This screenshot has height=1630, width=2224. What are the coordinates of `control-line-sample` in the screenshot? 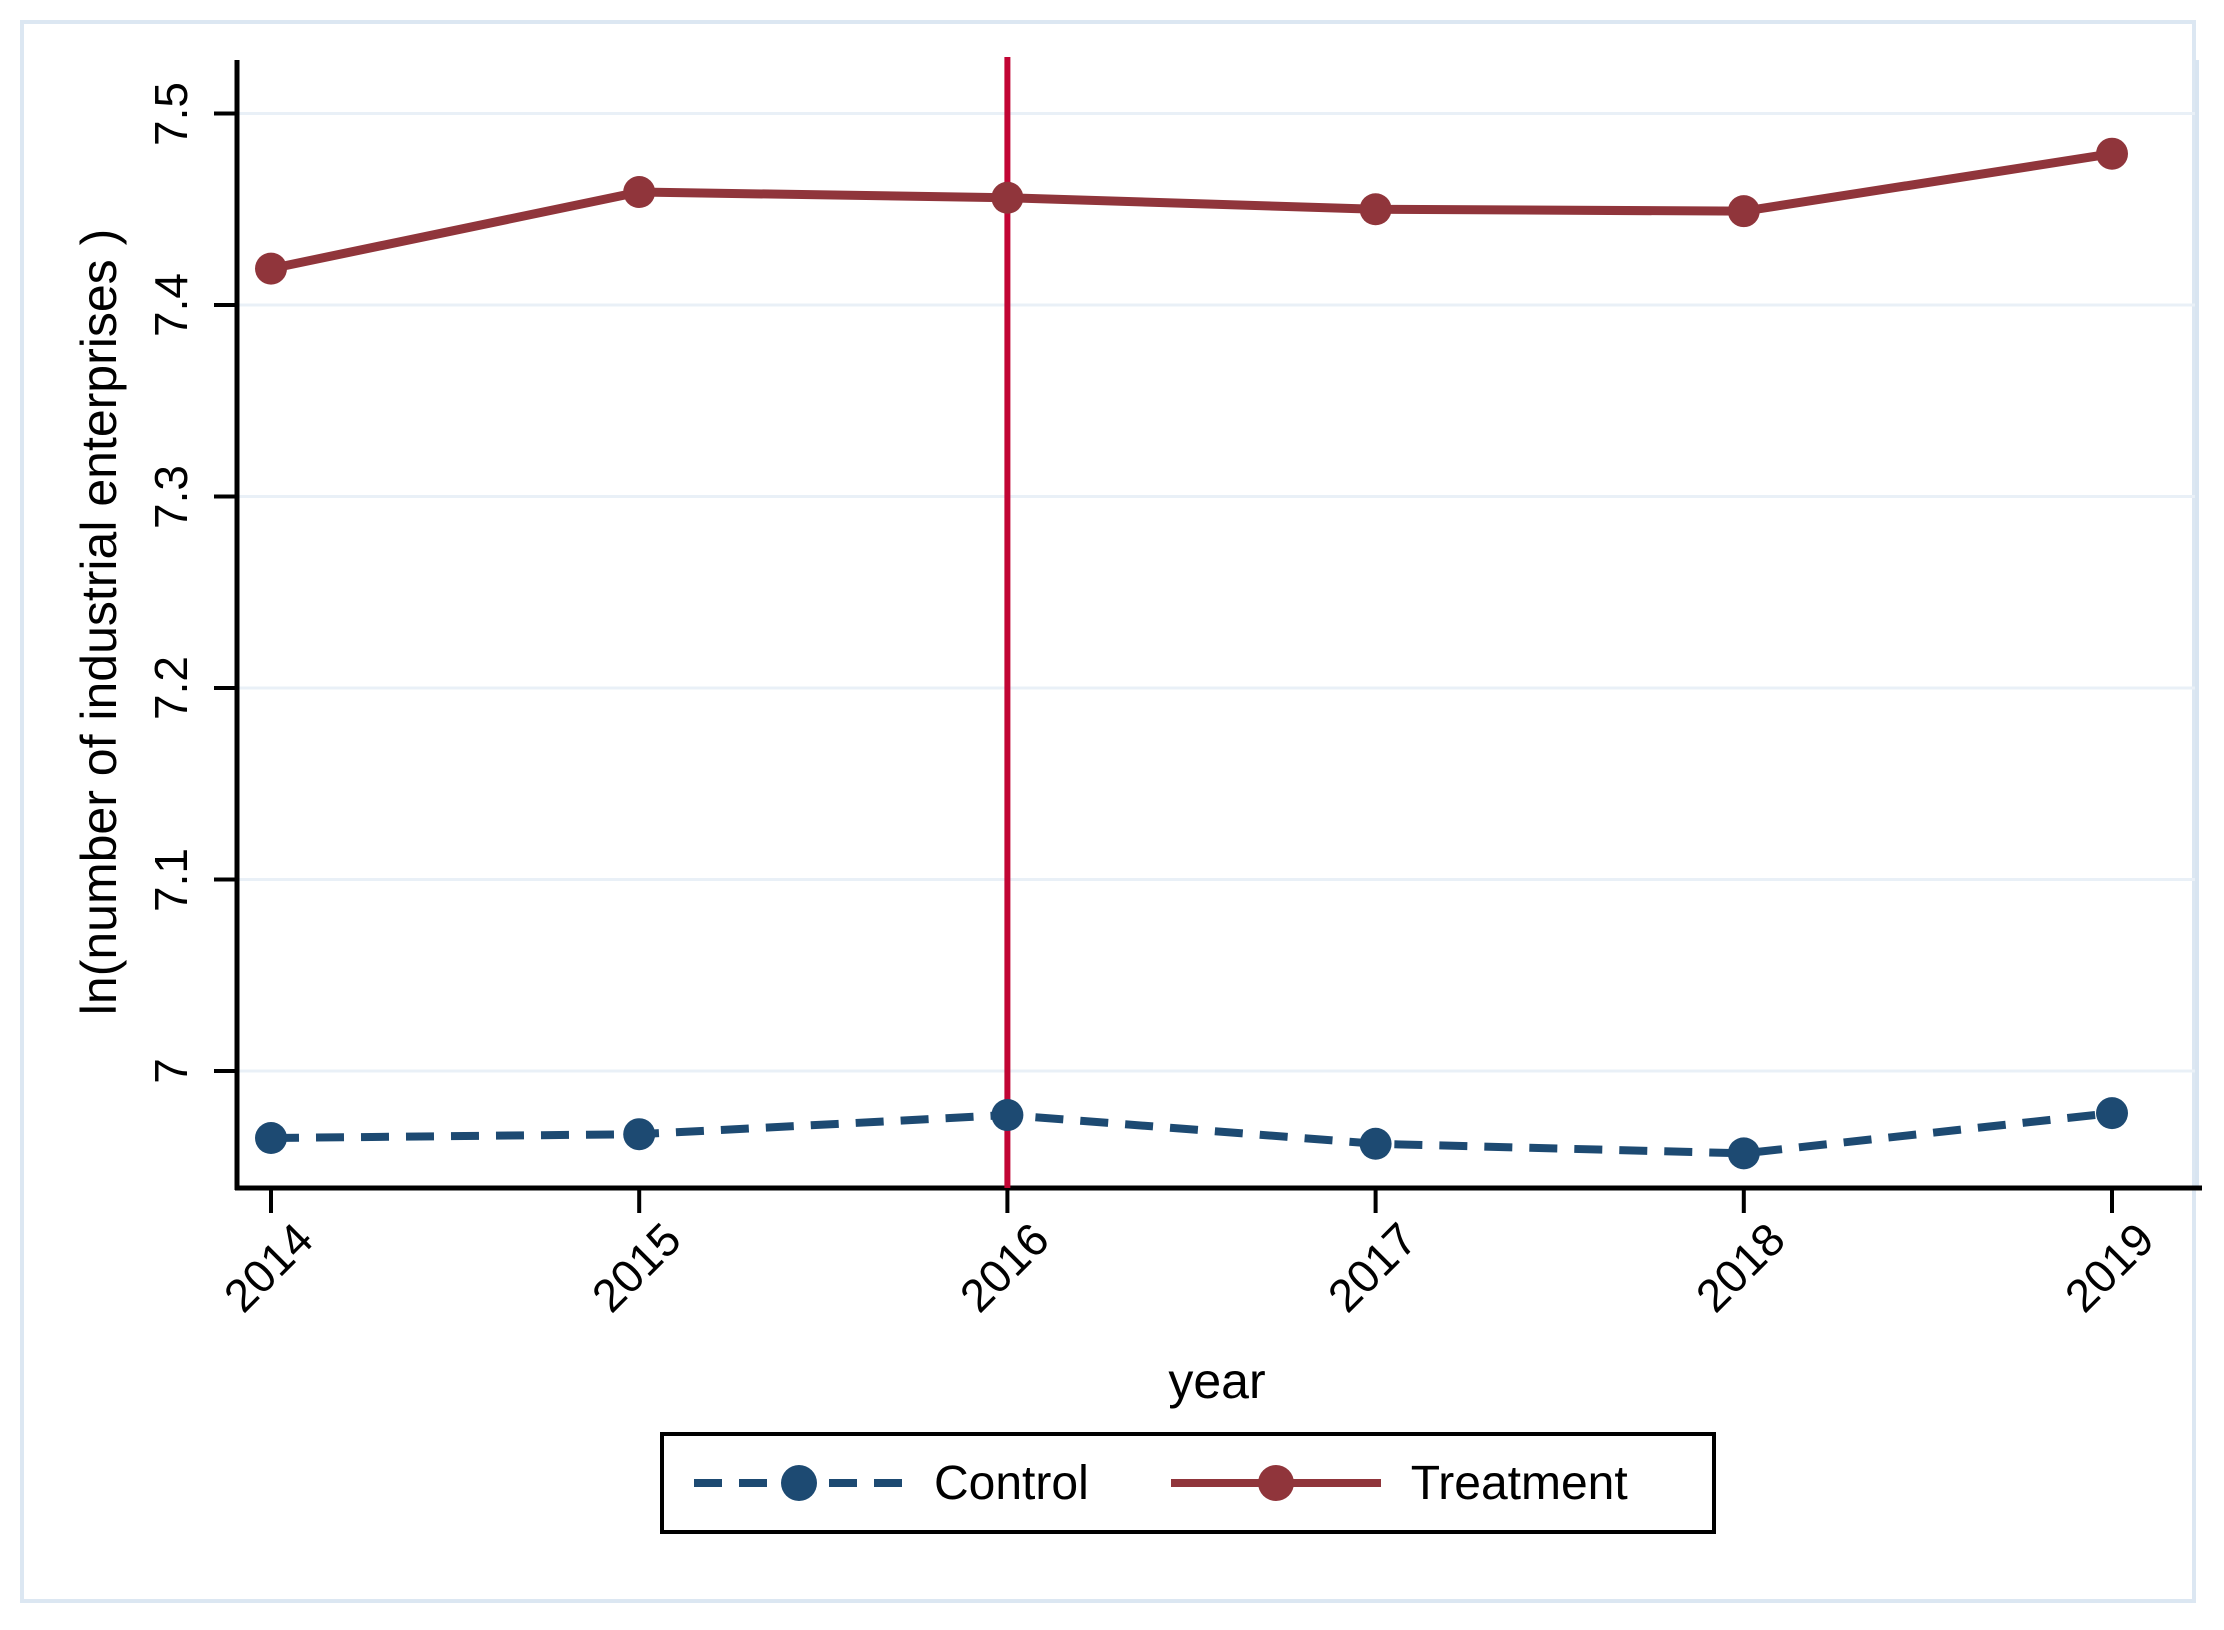 It's located at (799, 1483).